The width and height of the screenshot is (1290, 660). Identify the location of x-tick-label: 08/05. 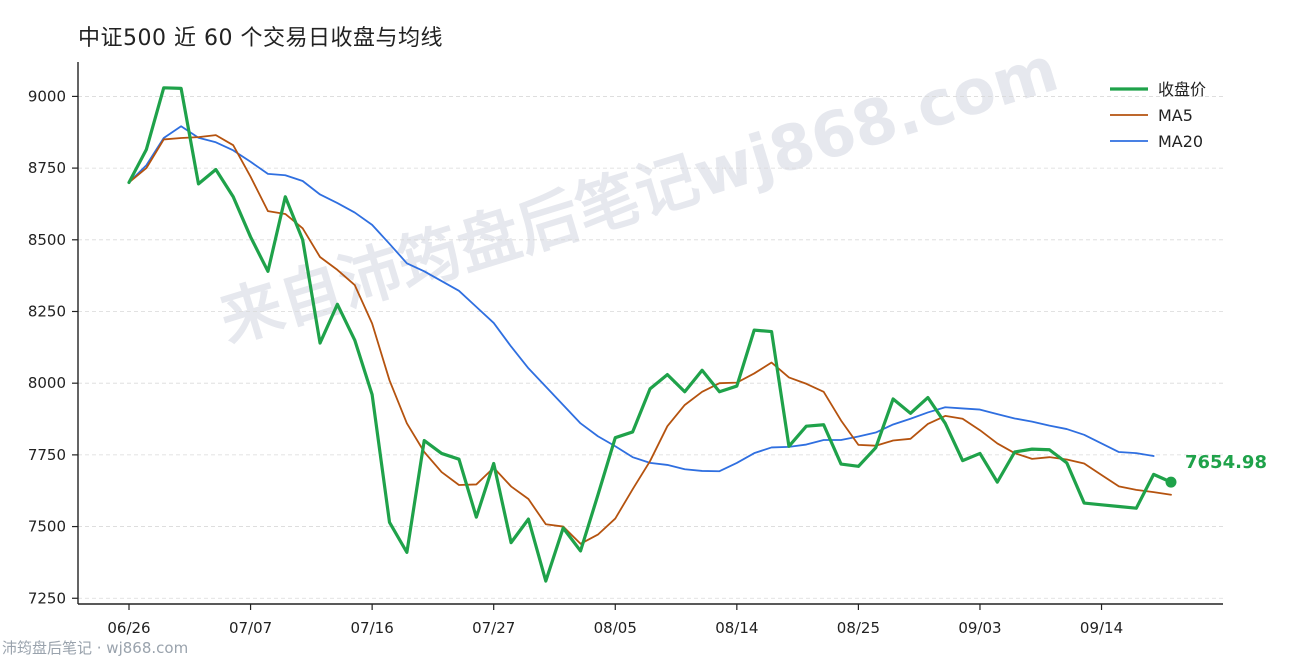
(615, 628).